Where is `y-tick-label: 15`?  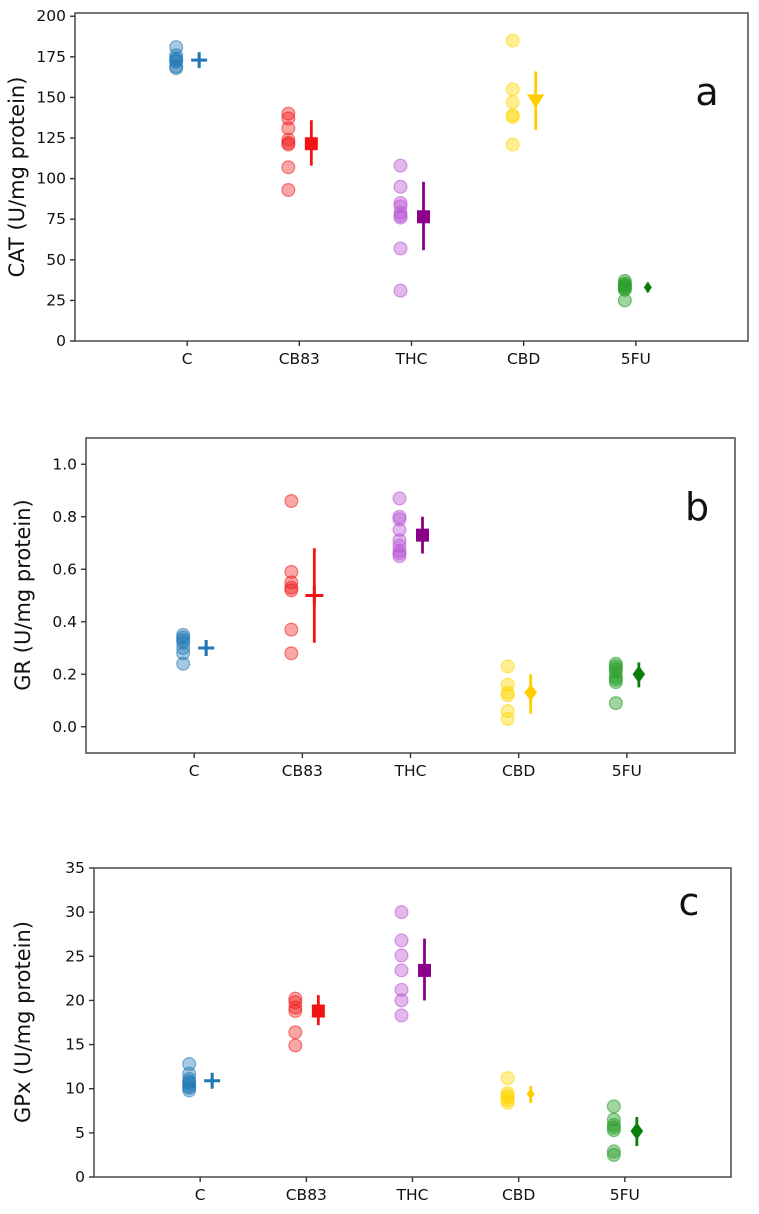 y-tick-label: 15 is located at coordinates (75, 1045).